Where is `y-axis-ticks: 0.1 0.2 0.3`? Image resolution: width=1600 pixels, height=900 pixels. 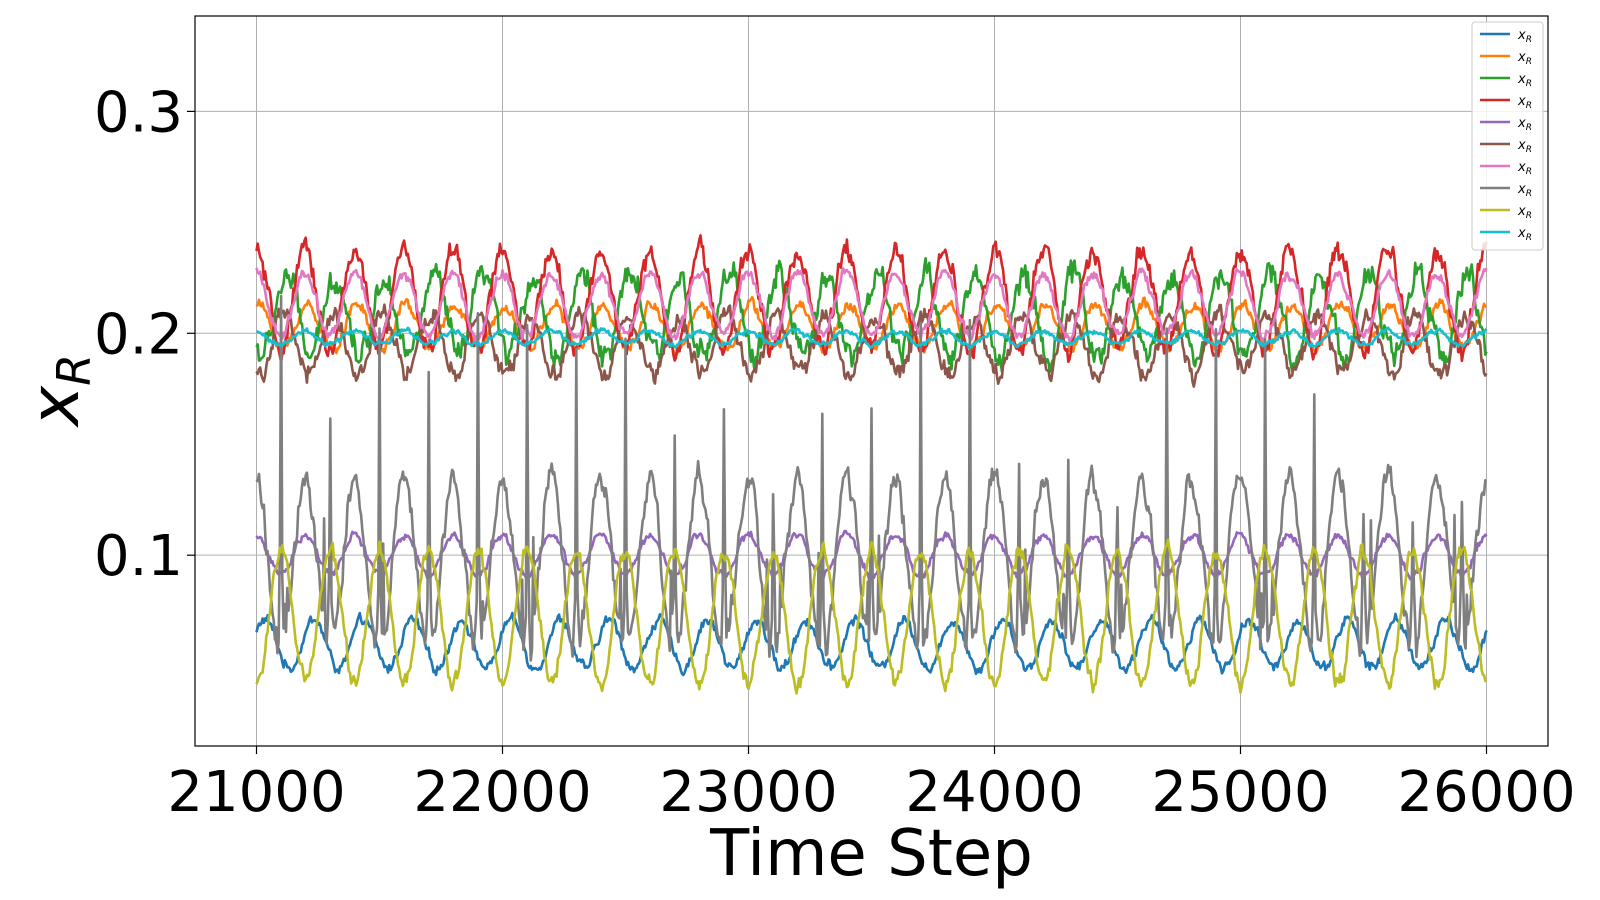 y-axis-ticks: 0.1 0.2 0.3 is located at coordinates (144, 334).